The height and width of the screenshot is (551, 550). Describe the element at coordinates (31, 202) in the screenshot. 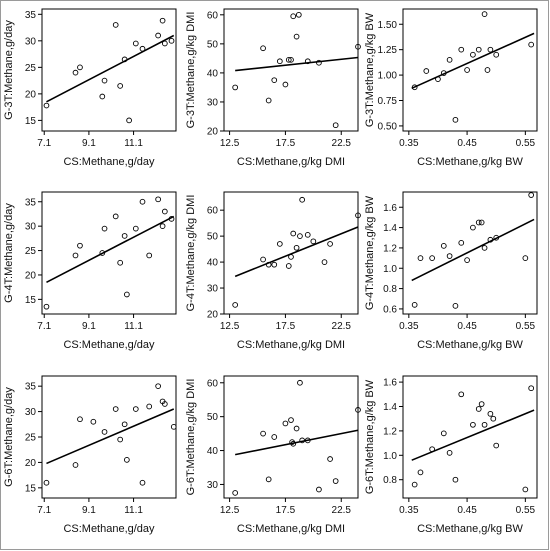

I see `y-tick-label: 35` at that location.